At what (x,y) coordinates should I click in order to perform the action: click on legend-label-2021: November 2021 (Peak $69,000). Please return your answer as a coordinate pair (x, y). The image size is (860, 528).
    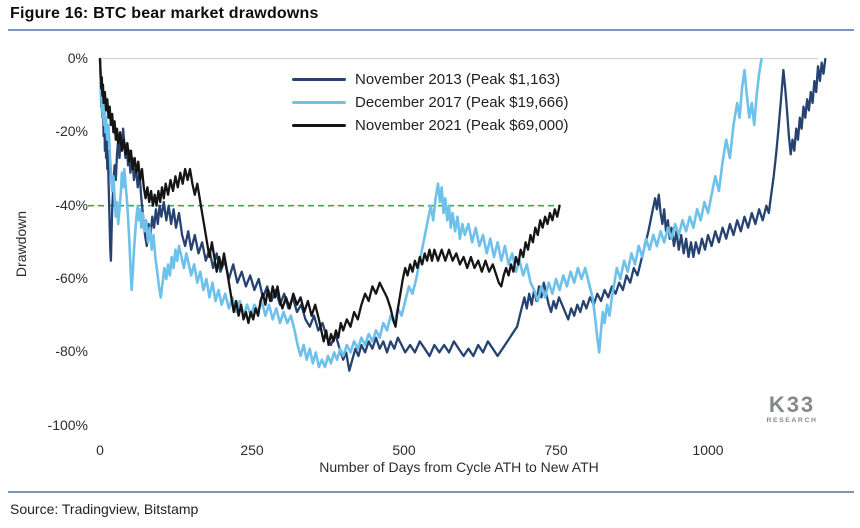
    Looking at the image, I should click on (462, 125).